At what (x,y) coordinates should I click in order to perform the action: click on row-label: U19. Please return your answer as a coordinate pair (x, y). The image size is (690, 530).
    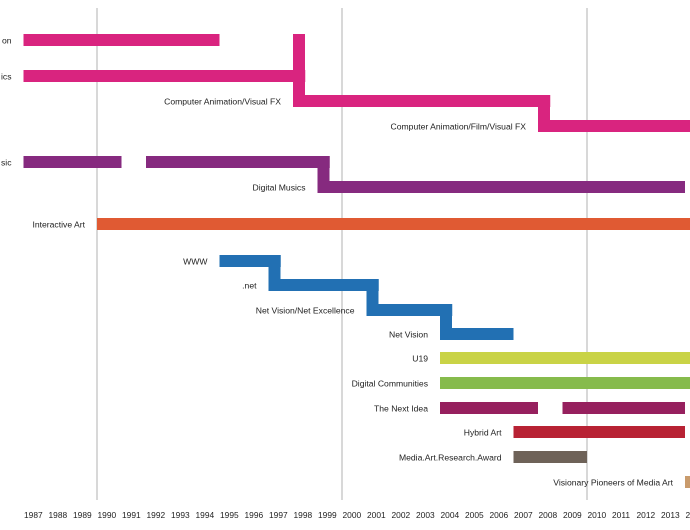
    Looking at the image, I should click on (420, 359).